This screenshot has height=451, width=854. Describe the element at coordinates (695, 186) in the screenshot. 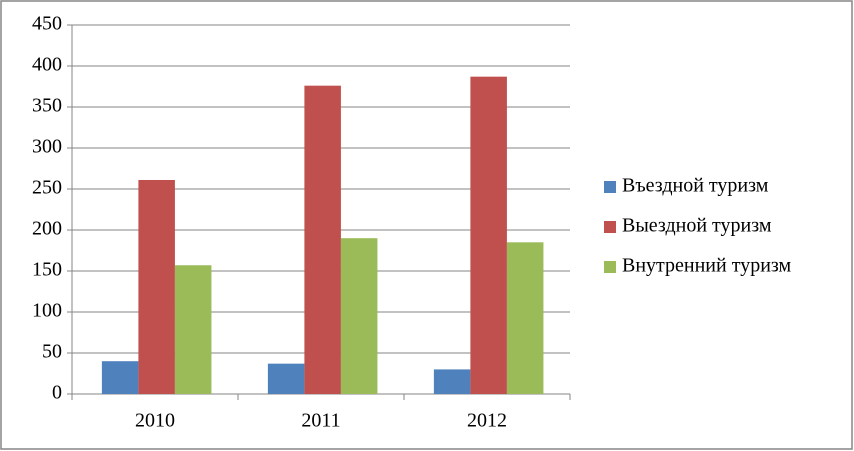

I see `legend-label: Въездной туризм` at that location.